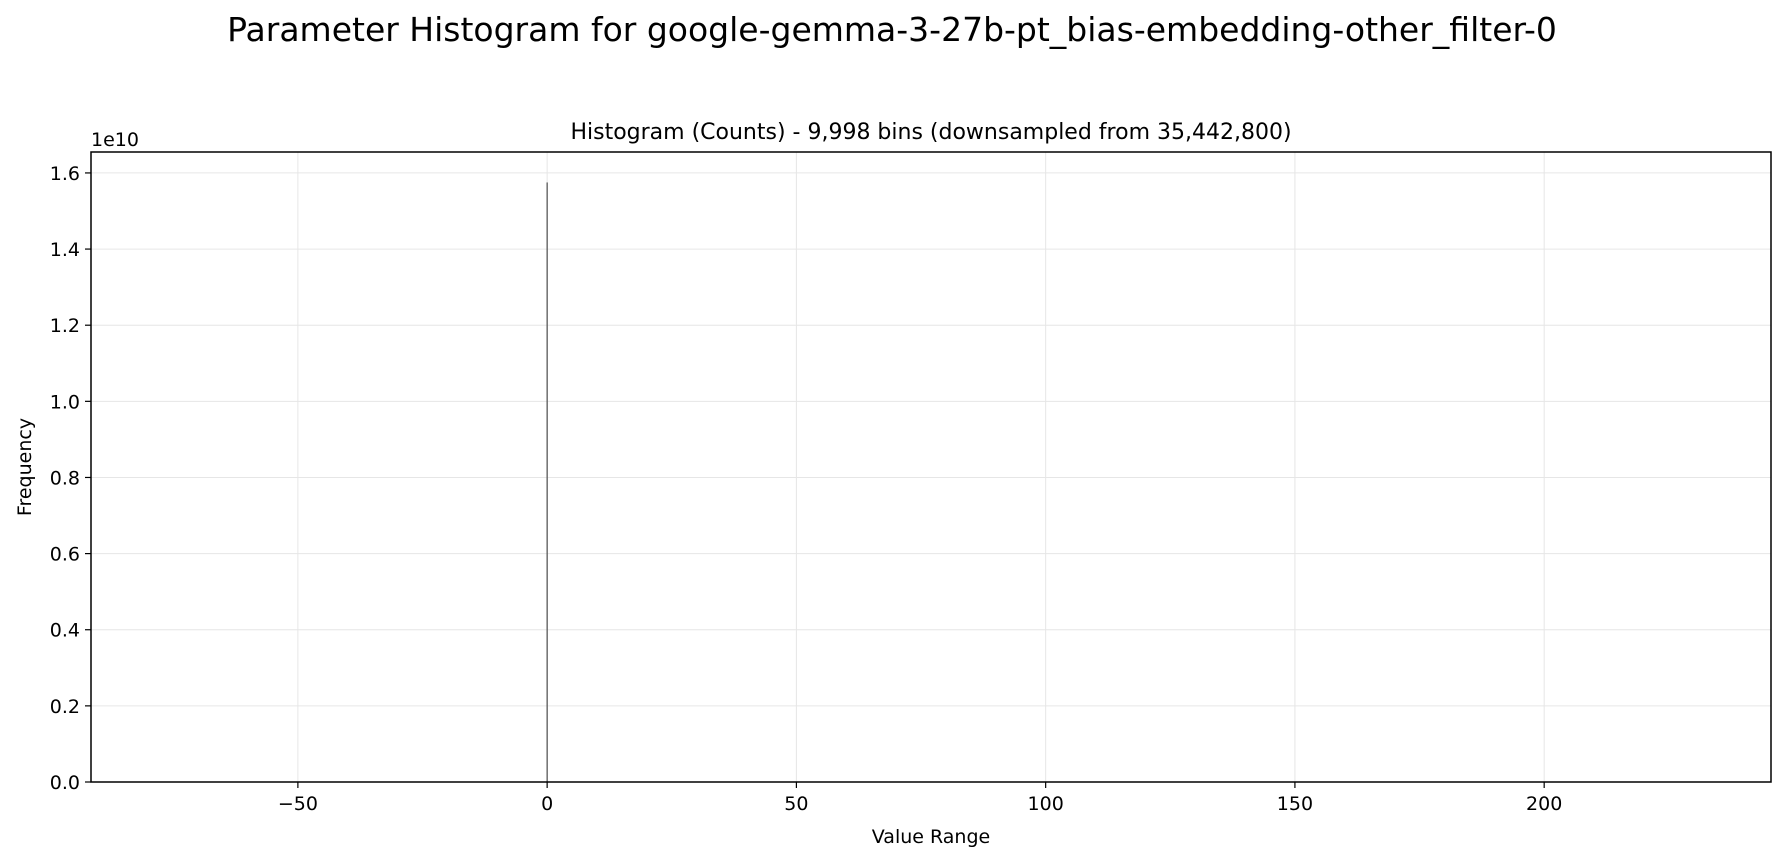 The height and width of the screenshot is (860, 1784). I want to click on bars-group, so click(547, 482).